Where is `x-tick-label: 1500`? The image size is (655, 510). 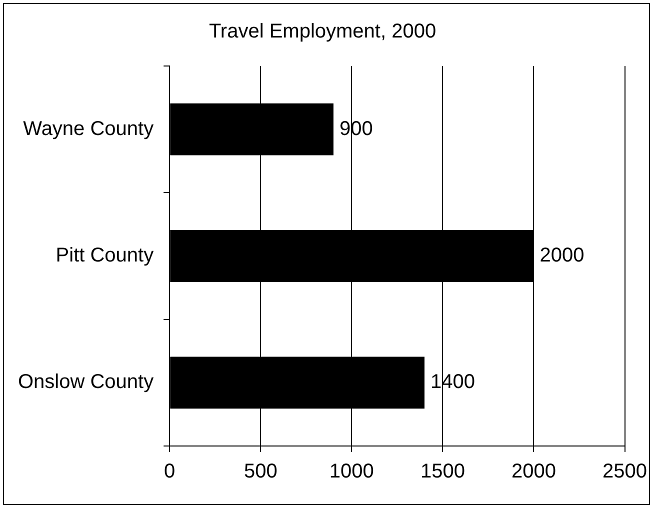
x-tick-label: 1500 is located at coordinates (442, 471).